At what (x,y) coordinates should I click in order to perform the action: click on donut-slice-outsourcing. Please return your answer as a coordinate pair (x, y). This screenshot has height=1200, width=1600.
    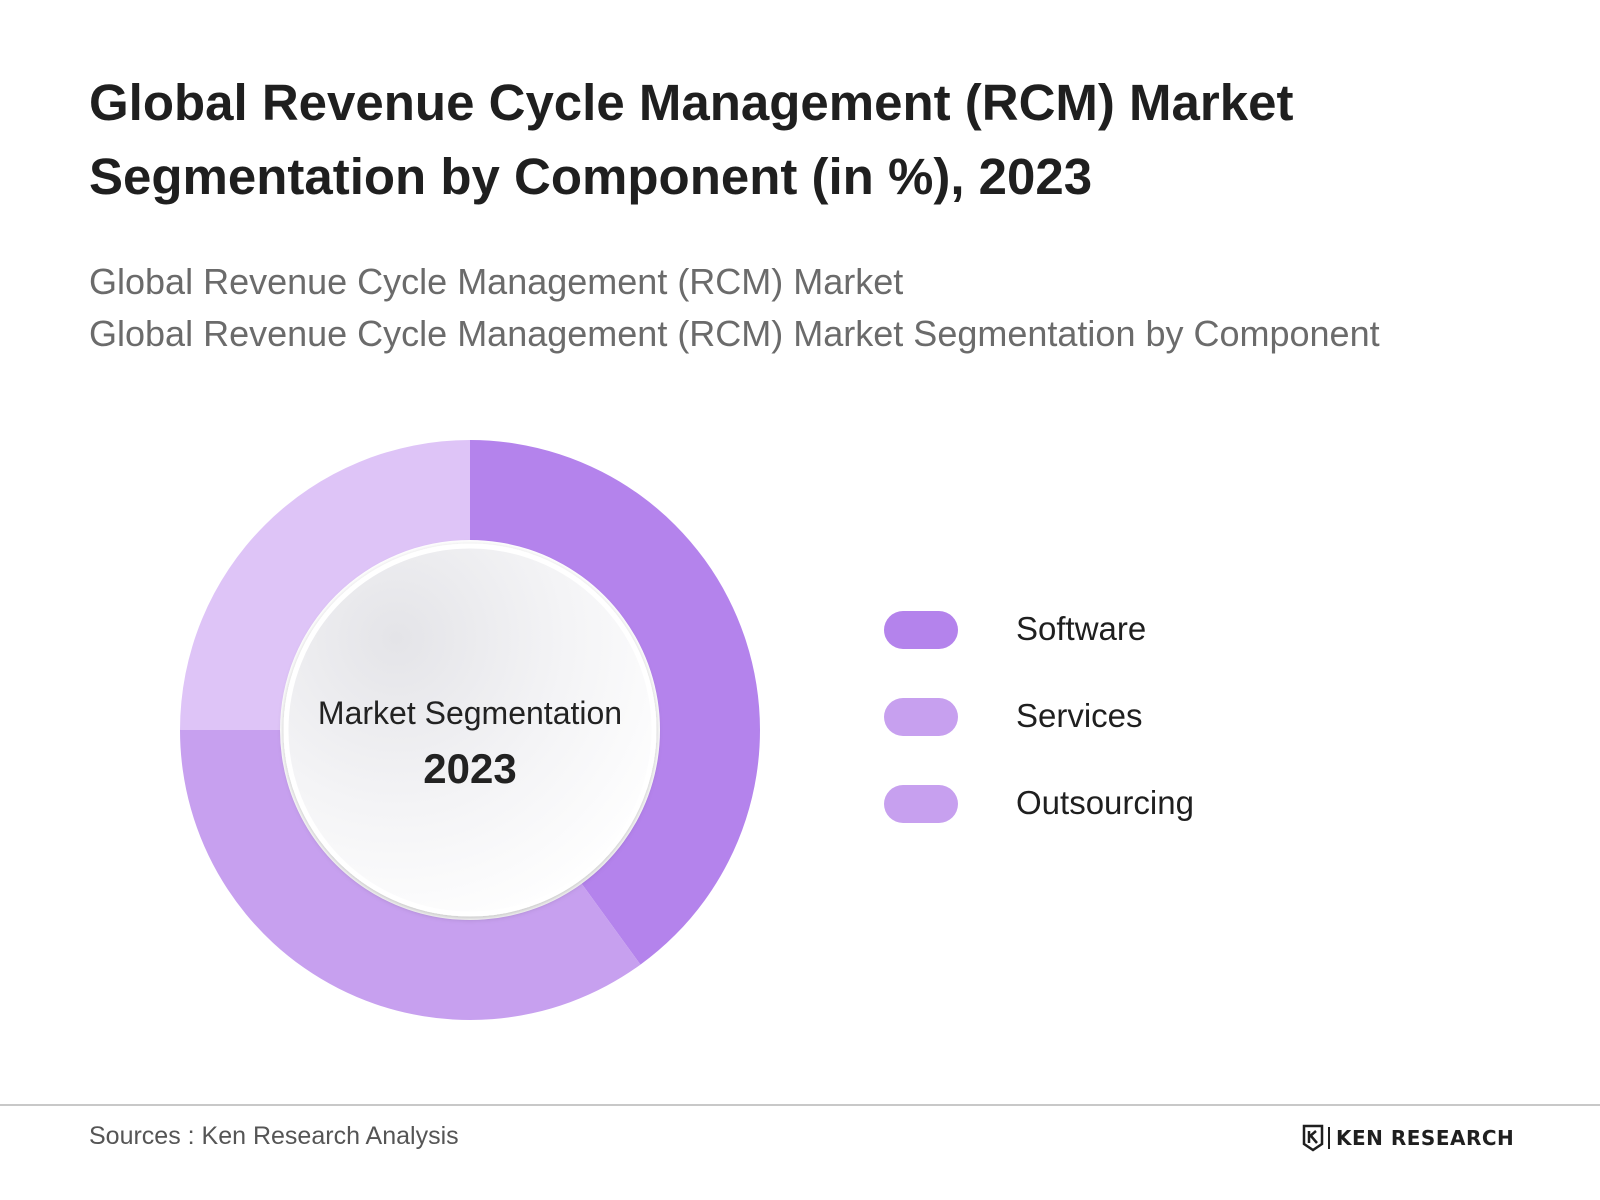
    Looking at the image, I should click on (325, 585).